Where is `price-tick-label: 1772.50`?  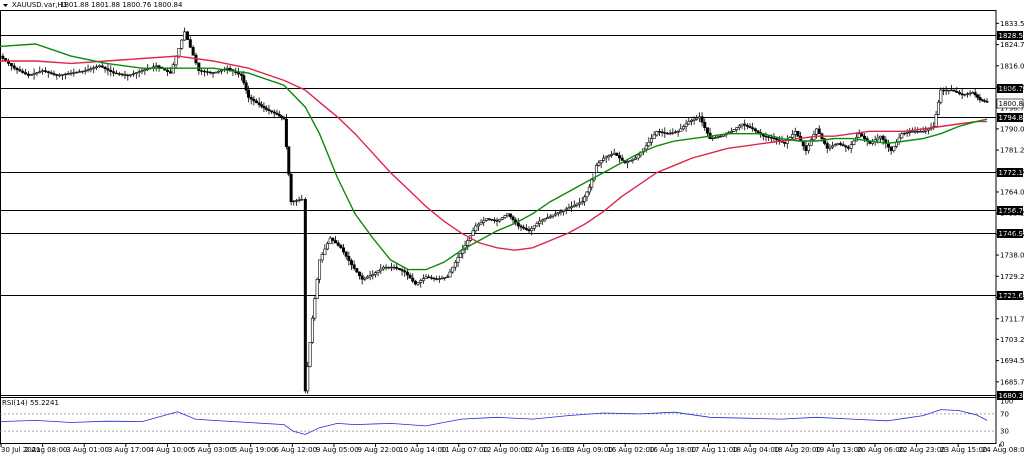 price-tick-label: 1772.50 is located at coordinates (1012, 172).